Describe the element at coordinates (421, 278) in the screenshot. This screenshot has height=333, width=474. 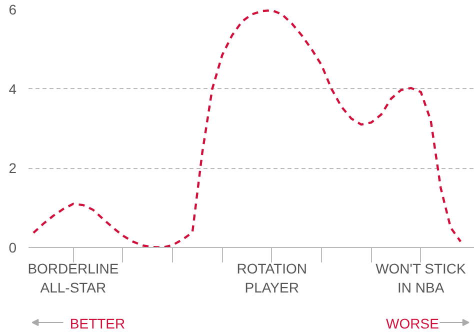
I see `x-tick-label: WON'T STICK IN NBA` at that location.